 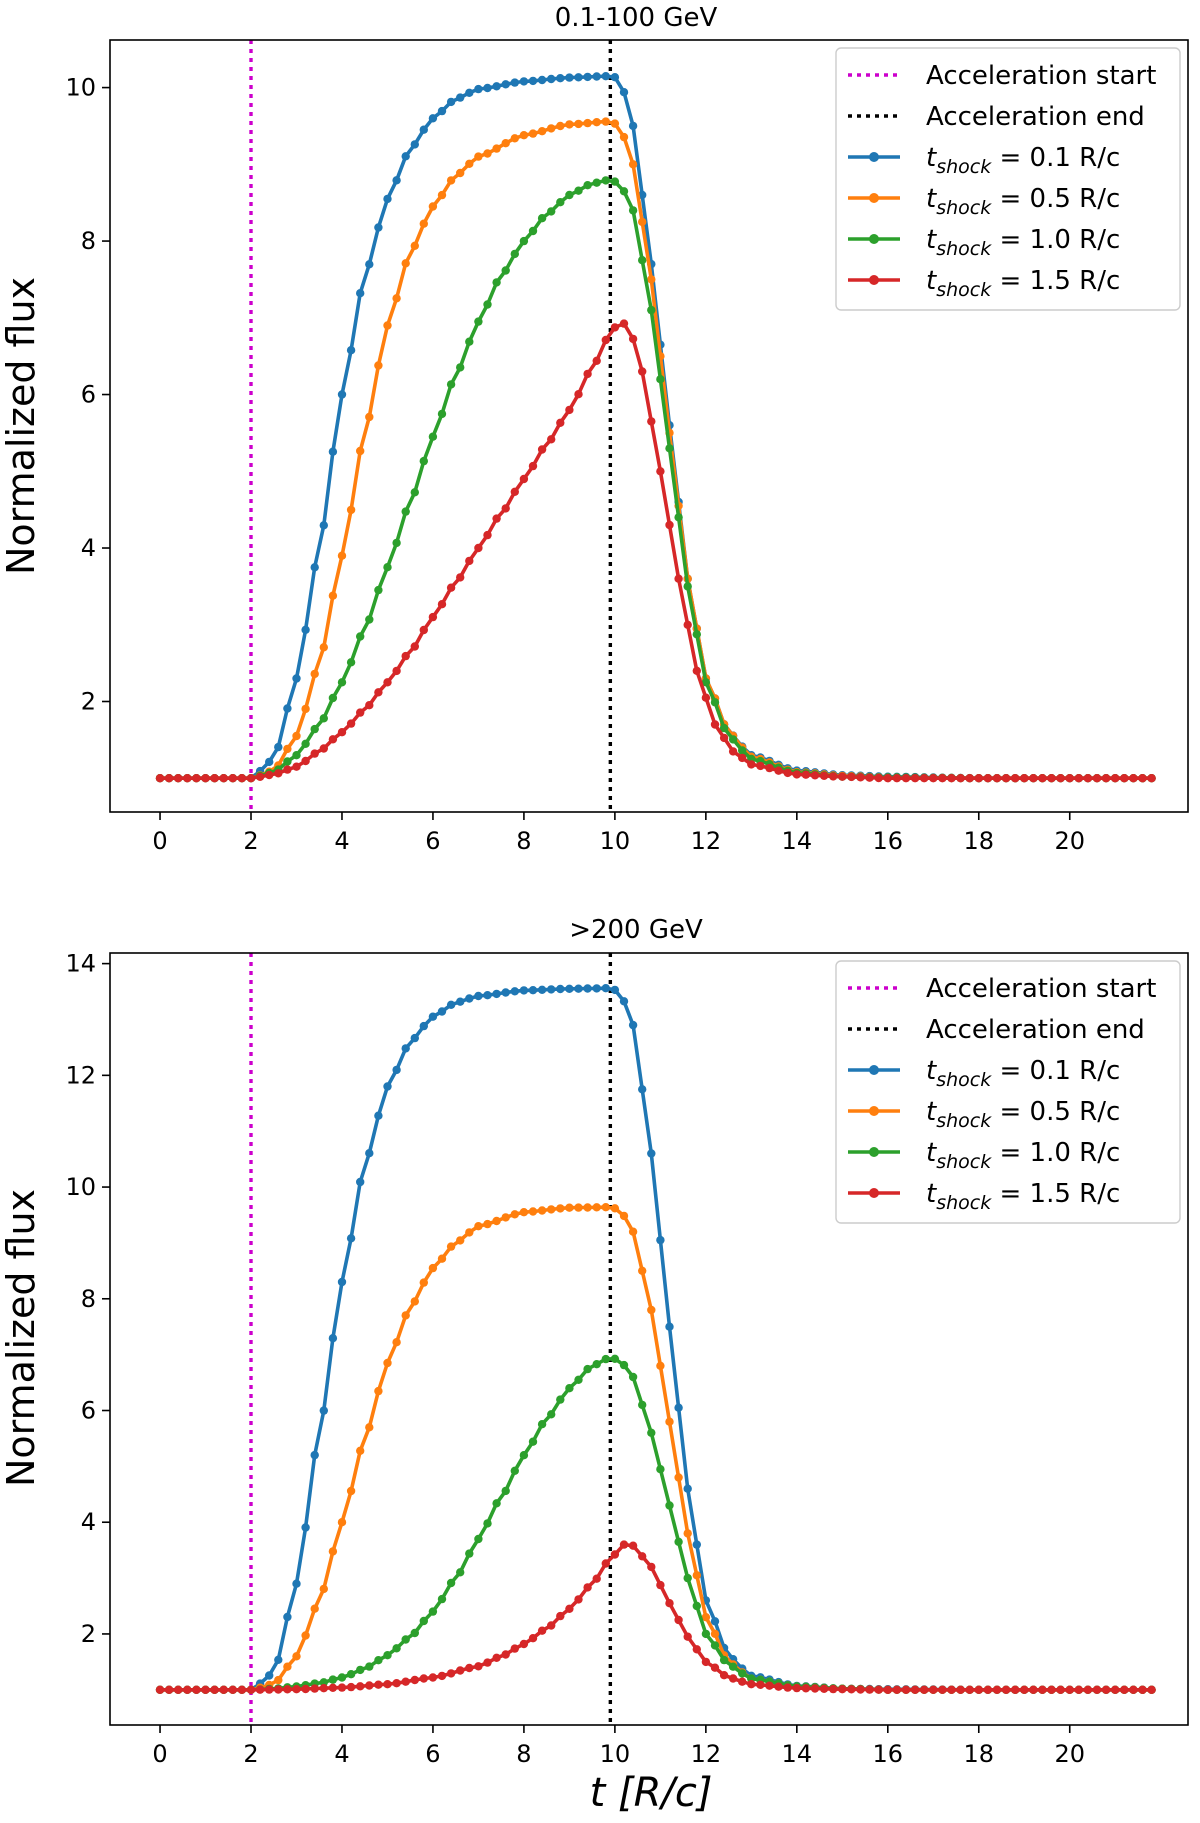 I want to click on x-tick-label: 6, so click(x=432, y=1754).